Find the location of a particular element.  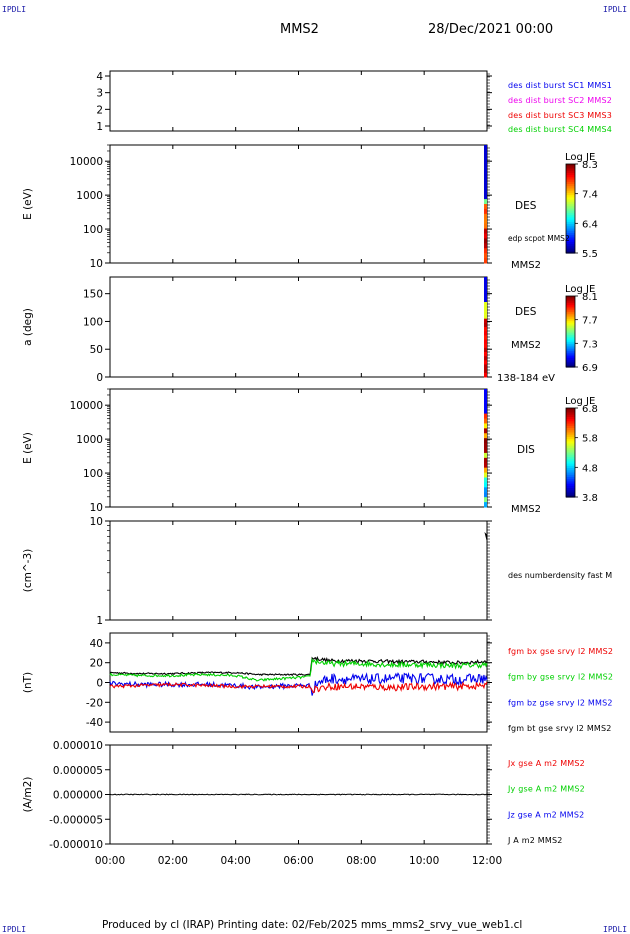

x-tick-label: 02:00 is located at coordinates (173, 861).